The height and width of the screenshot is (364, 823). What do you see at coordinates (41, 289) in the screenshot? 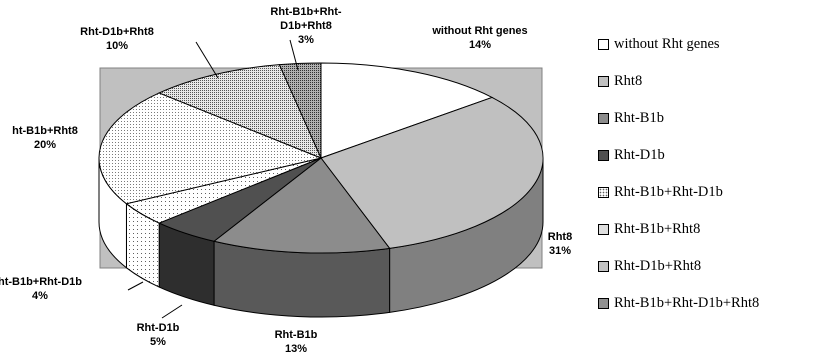
I see `slice-label: ht-B1b+Rht-D1b 4%` at bounding box center [41, 289].